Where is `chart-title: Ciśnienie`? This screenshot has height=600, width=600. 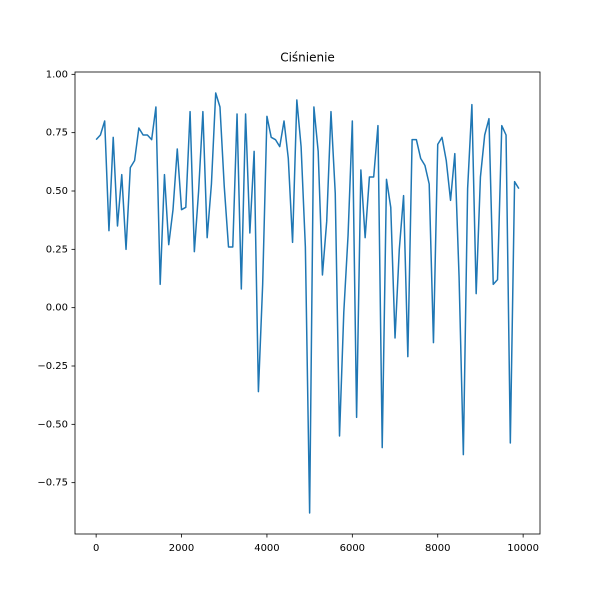 chart-title: Ciśnienie is located at coordinates (307, 58).